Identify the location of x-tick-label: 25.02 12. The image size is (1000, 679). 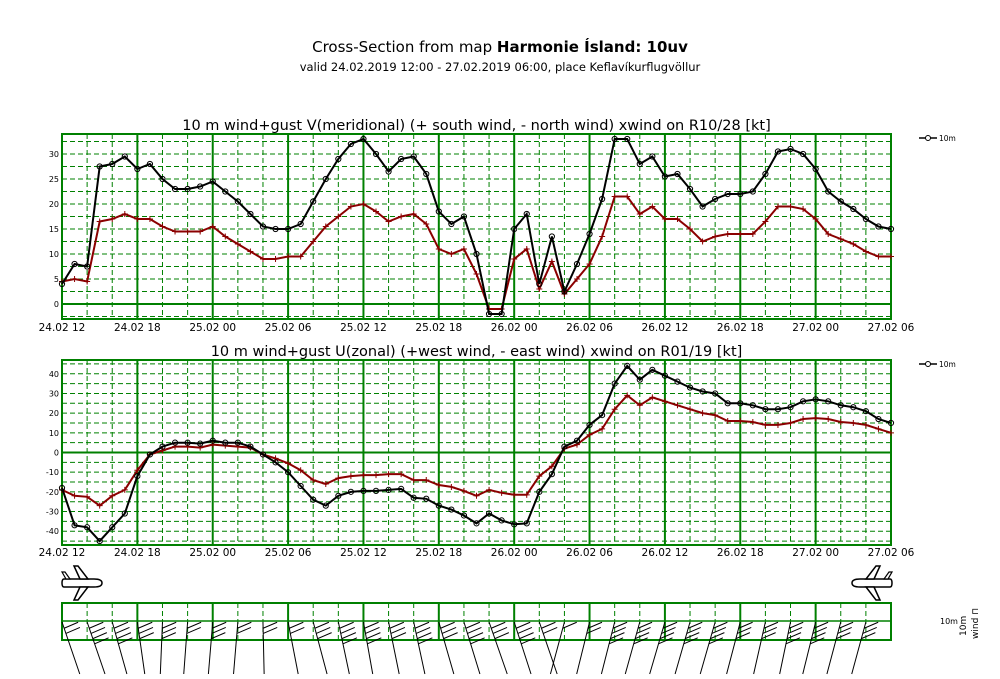
(363, 328).